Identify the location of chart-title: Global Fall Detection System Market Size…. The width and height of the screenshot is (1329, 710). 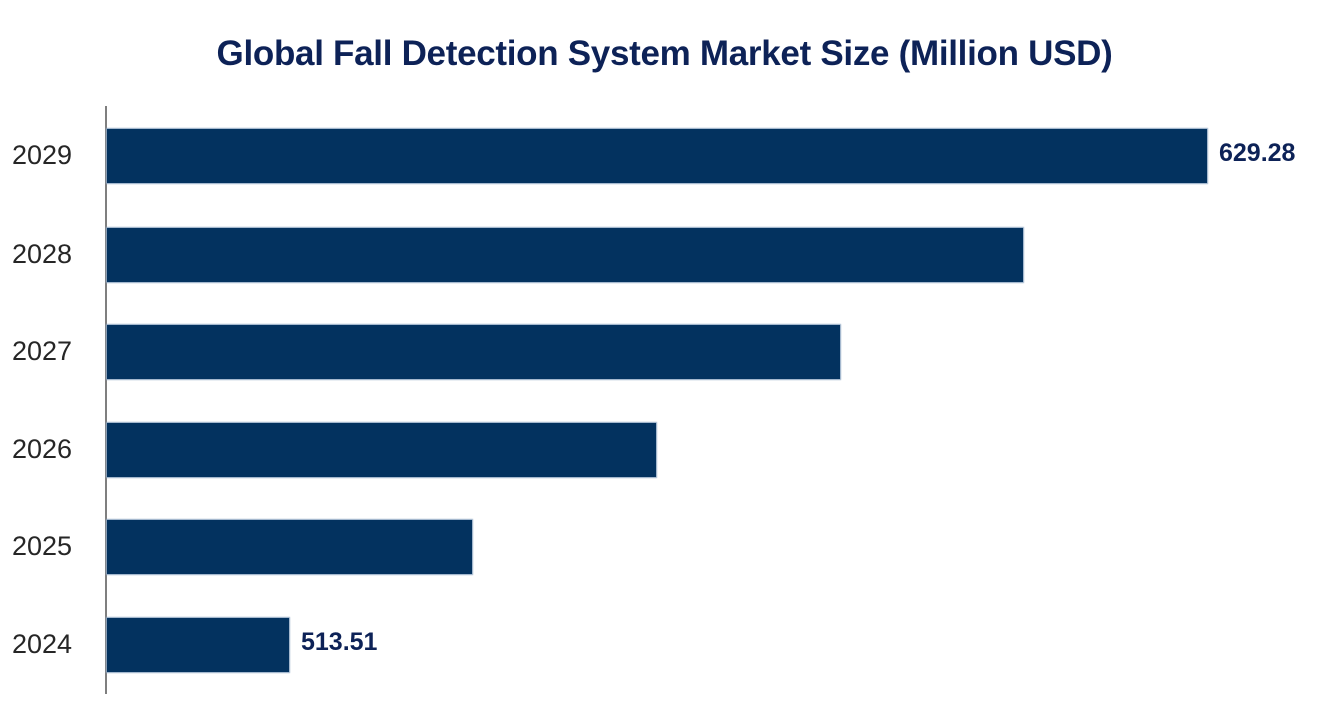
(664, 53).